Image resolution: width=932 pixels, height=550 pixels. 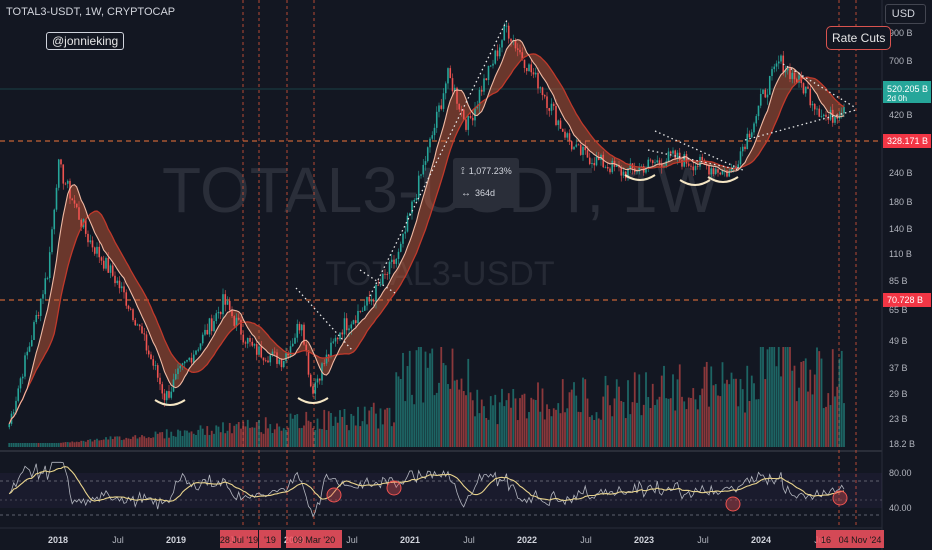 I want to click on time-tick-label: 2021, so click(x=410, y=540).